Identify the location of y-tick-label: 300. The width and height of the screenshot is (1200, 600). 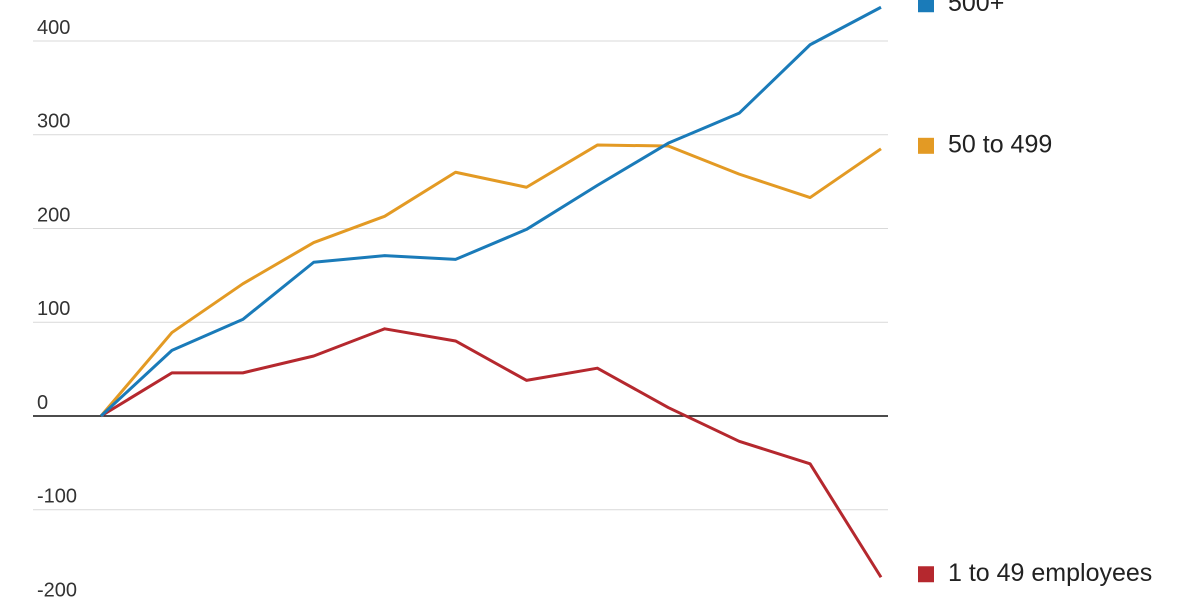
(53, 122).